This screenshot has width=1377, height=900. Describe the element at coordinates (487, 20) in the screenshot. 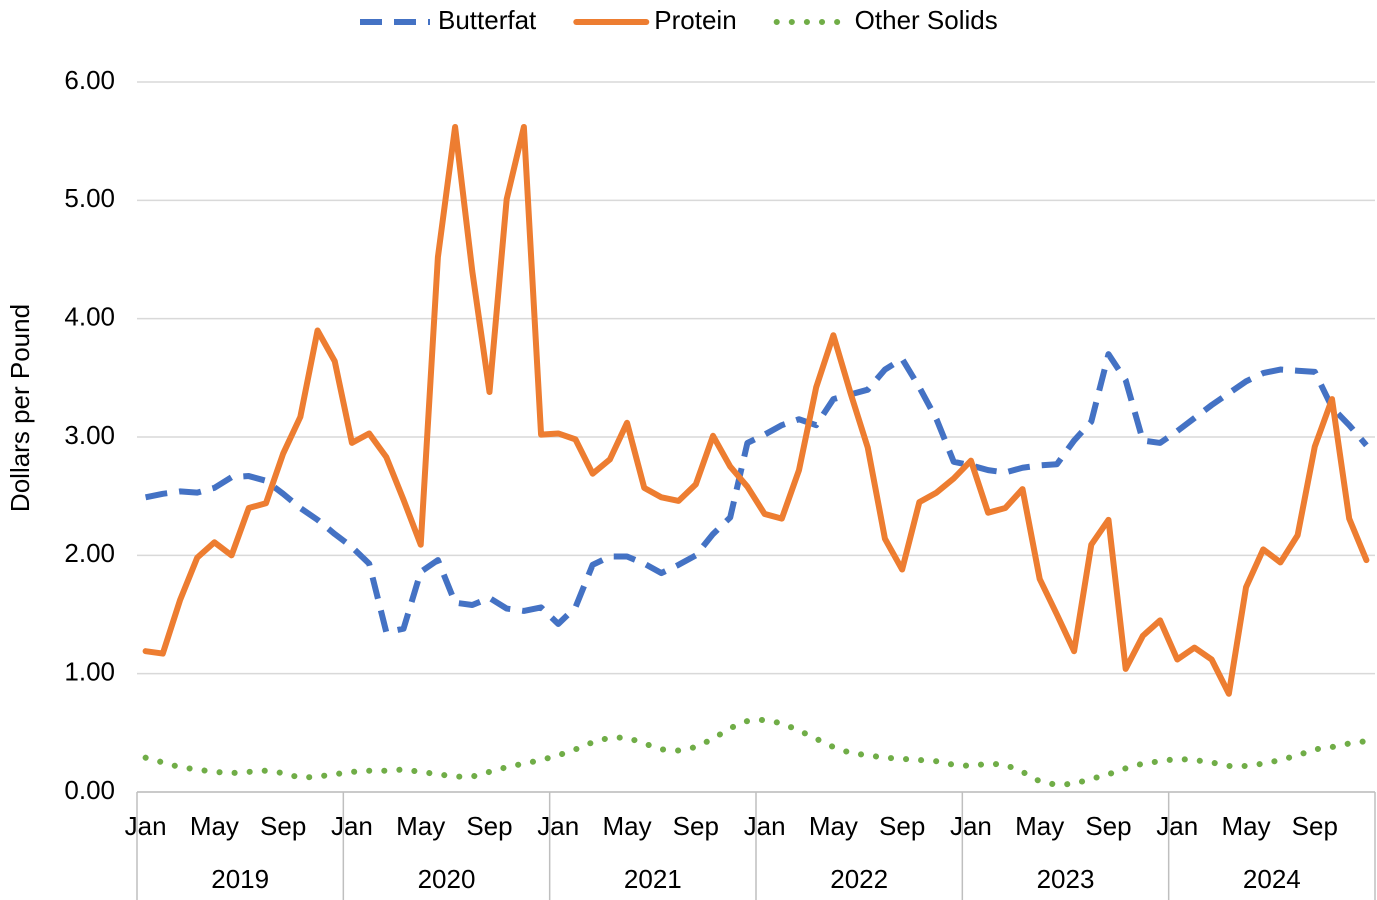

I see `legend-label: Butterfat` at that location.